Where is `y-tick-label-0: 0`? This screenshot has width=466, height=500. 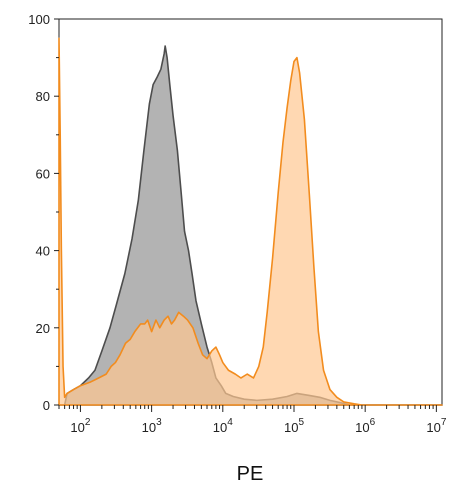 y-tick-label-0: 0 is located at coordinates (46, 405).